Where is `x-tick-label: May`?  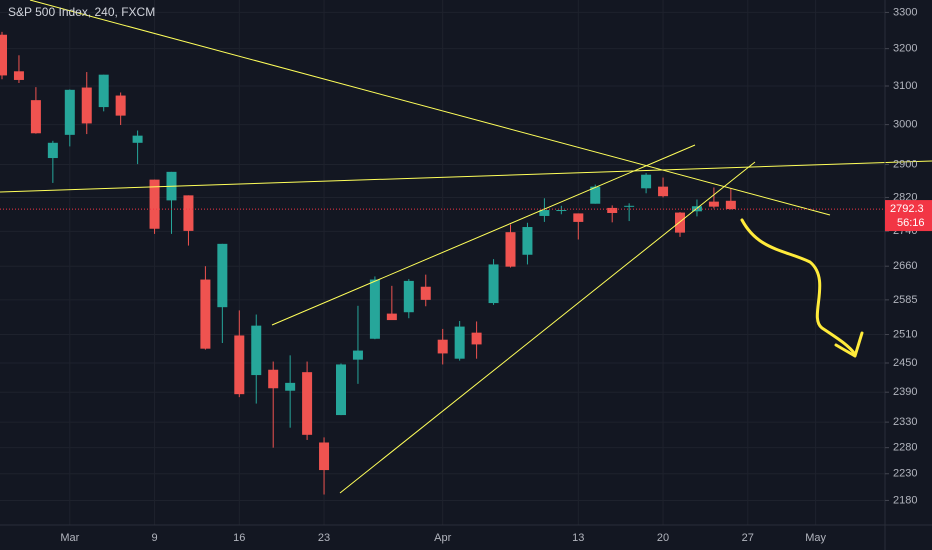
x-tick-label: May is located at coordinates (815, 538).